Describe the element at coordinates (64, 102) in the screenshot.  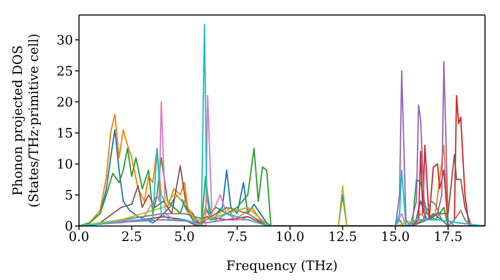
I see `y-tick-label: 20` at that location.